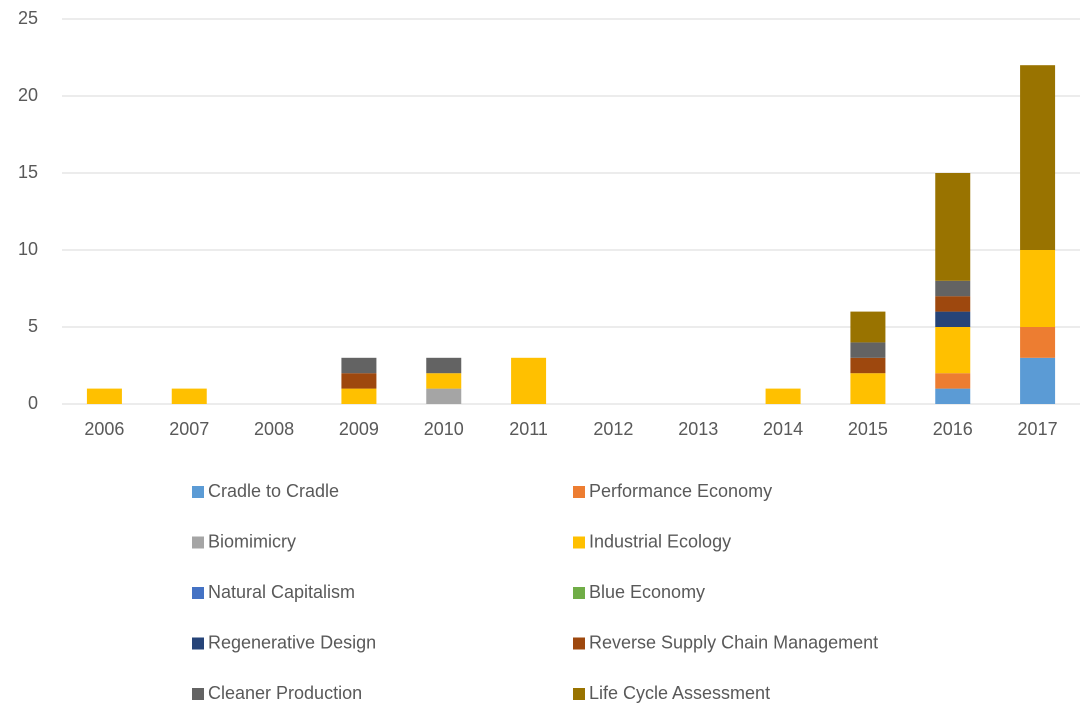 The width and height of the screenshot is (1089, 709). What do you see at coordinates (528, 429) in the screenshot?
I see `x-tick-label: 2011` at bounding box center [528, 429].